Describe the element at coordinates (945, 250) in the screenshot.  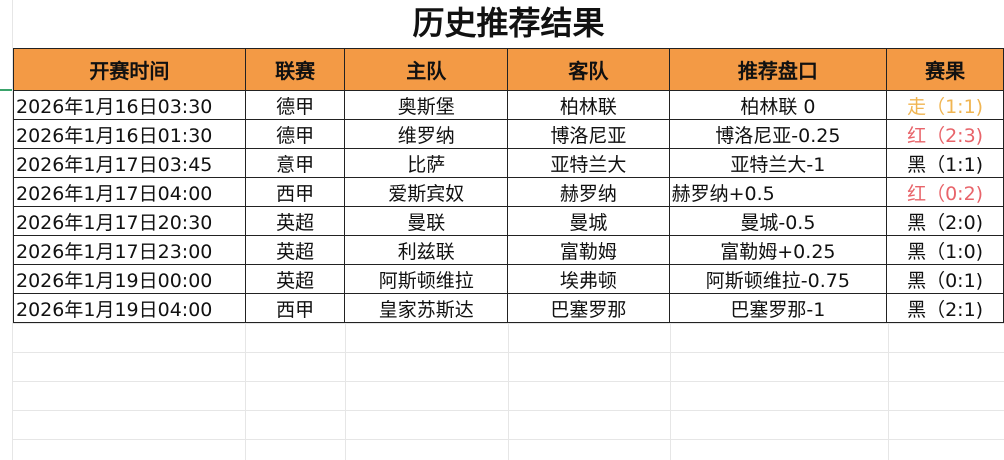
I see `cell-result: 黑（1:0)` at that location.